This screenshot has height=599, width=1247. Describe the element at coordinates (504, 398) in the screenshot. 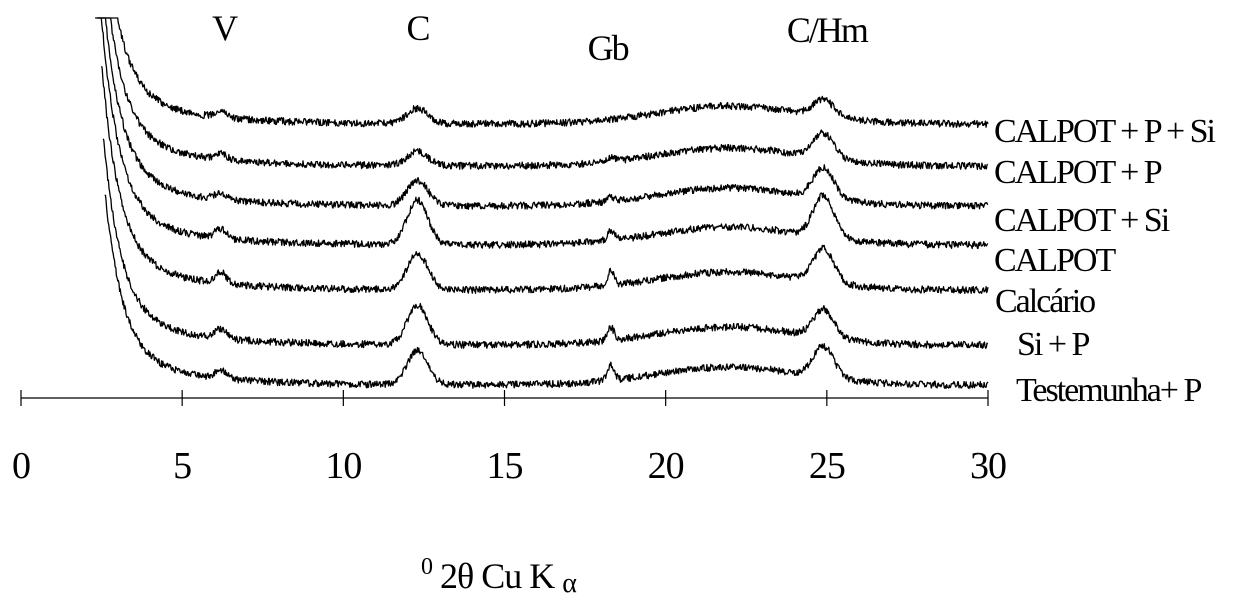

I see `x-axis` at that location.